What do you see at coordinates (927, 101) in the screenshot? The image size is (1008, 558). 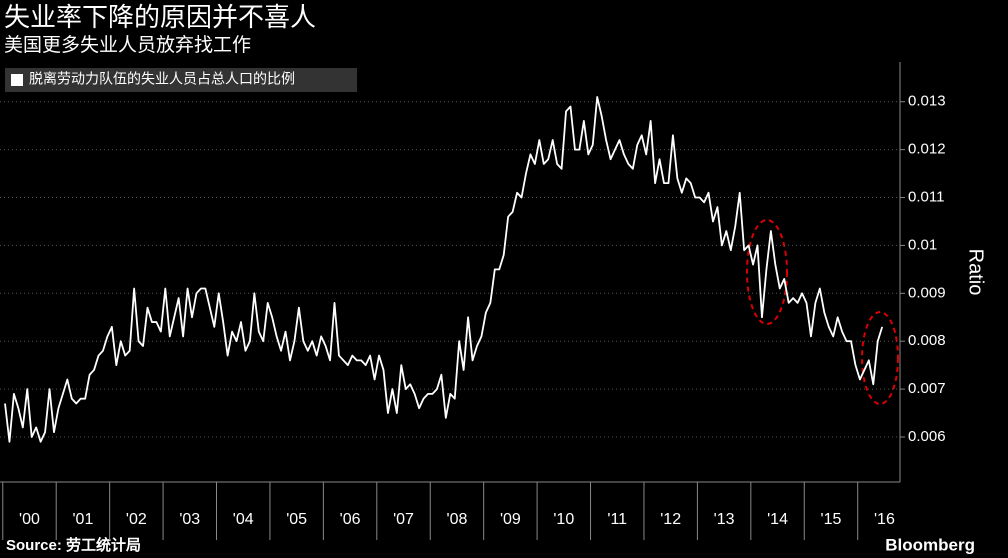 I see `y-tick-label: 0.013` at bounding box center [927, 101].